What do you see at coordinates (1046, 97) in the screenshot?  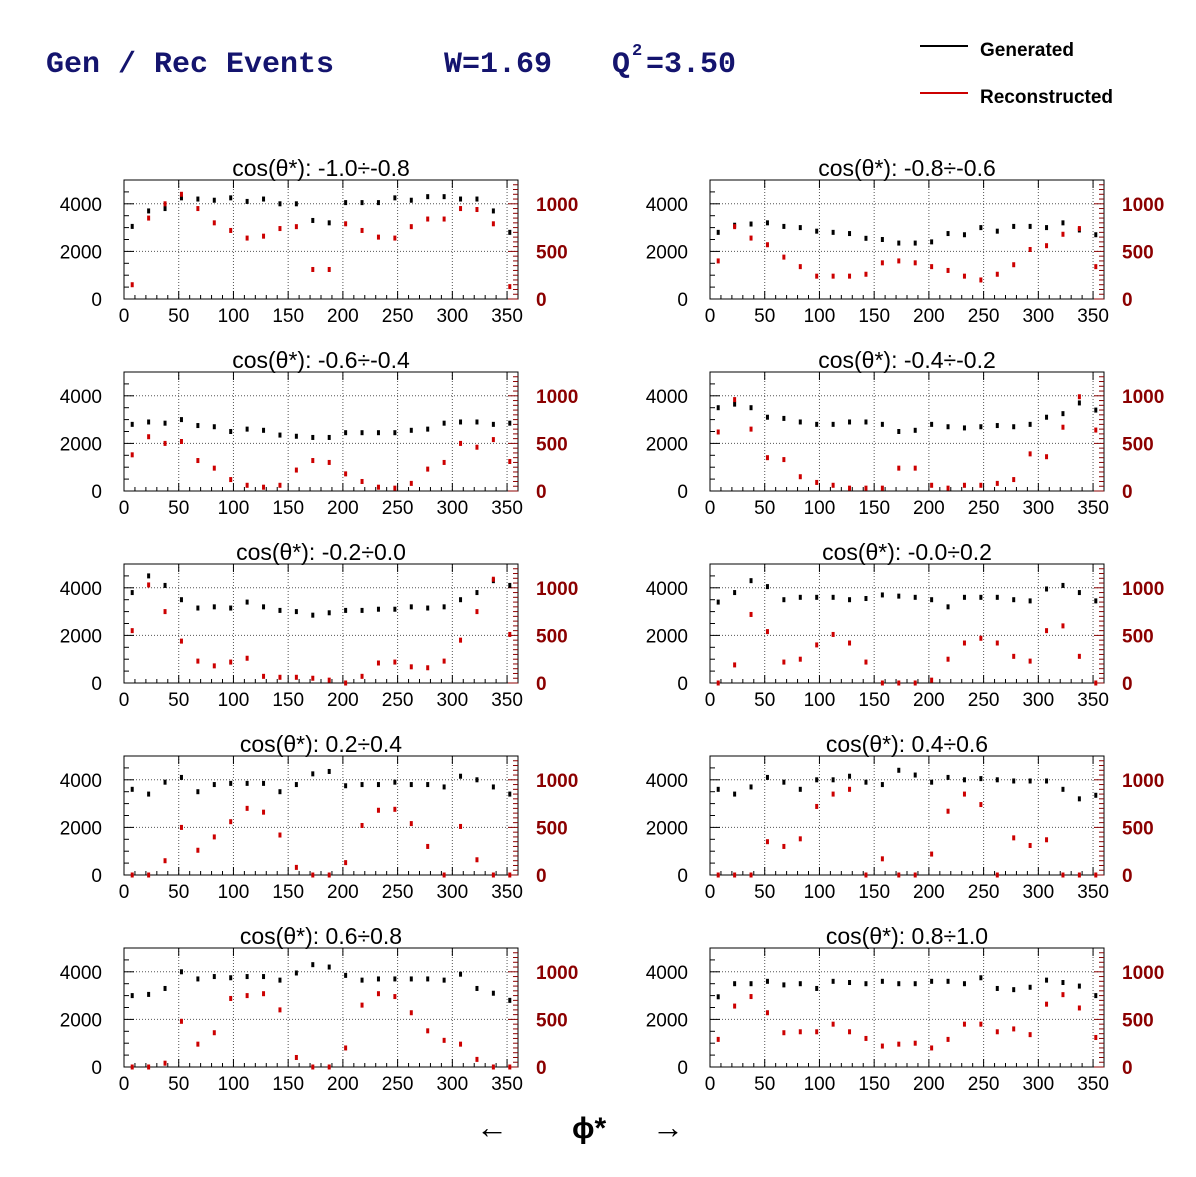 I see `legend-label-reconstructed: Reconstructed` at bounding box center [1046, 97].